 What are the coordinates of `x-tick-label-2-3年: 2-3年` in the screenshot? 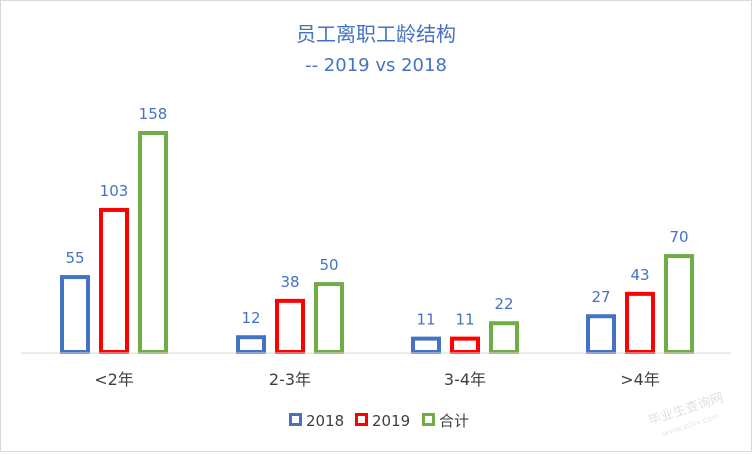 It's located at (290, 379).